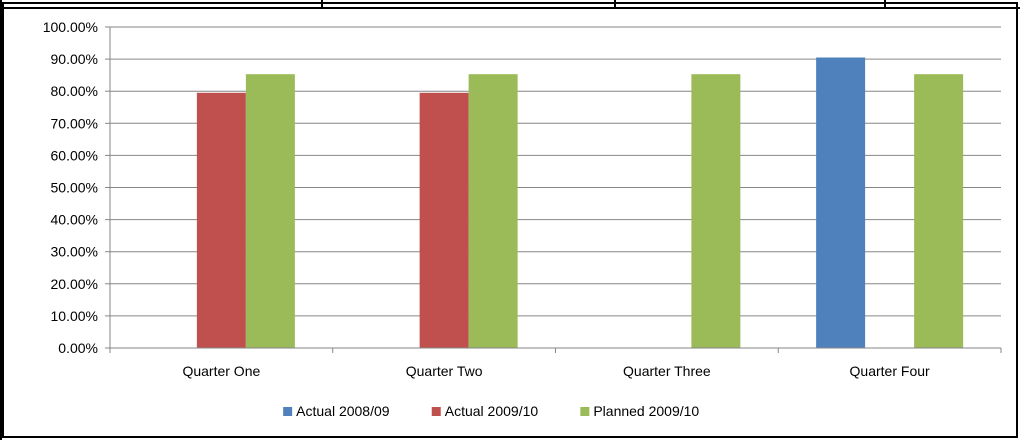 The image size is (1020, 445). What do you see at coordinates (74, 123) in the screenshot?
I see `y-tick-label-7: 70.00%` at bounding box center [74, 123].